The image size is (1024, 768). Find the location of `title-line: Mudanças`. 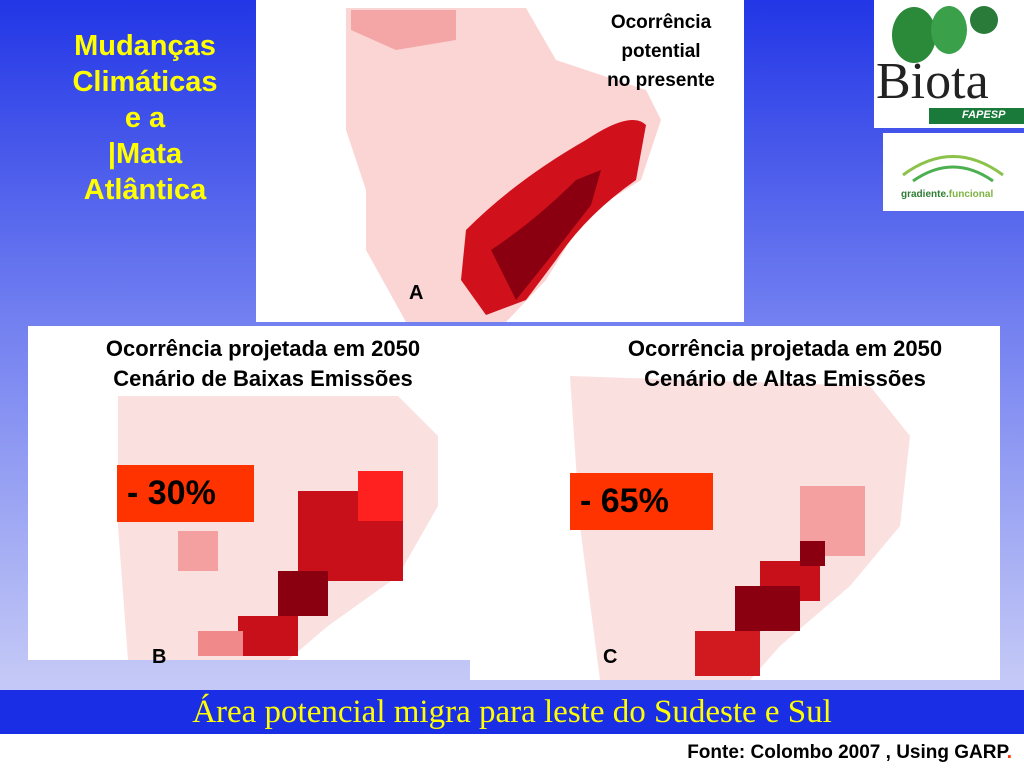

title-line: Mudanças is located at coordinates (145, 46).